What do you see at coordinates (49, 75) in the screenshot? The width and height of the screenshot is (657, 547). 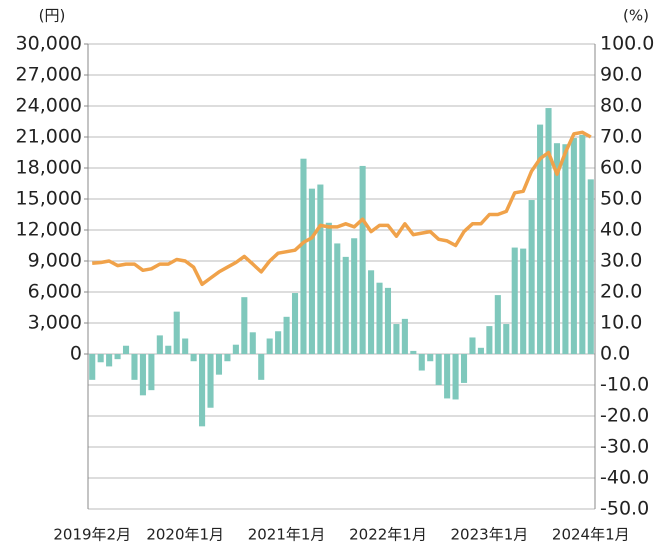 I see `y-tick-label: 27,000` at bounding box center [49, 75].